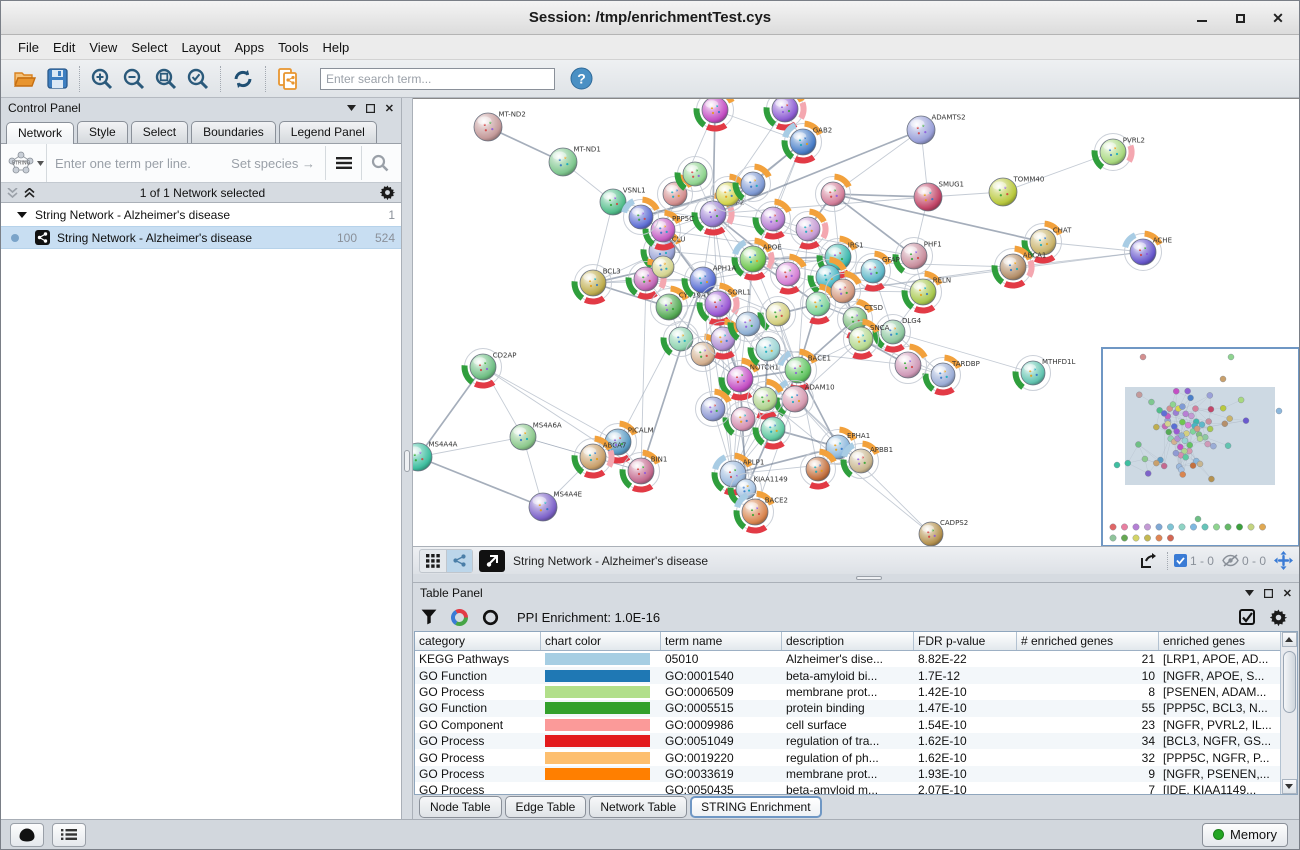 Image resolution: width=1300 pixels, height=850 pixels. What do you see at coordinates (64, 47) in the screenshot?
I see `menu-item-edit: Edit` at bounding box center [64, 47].